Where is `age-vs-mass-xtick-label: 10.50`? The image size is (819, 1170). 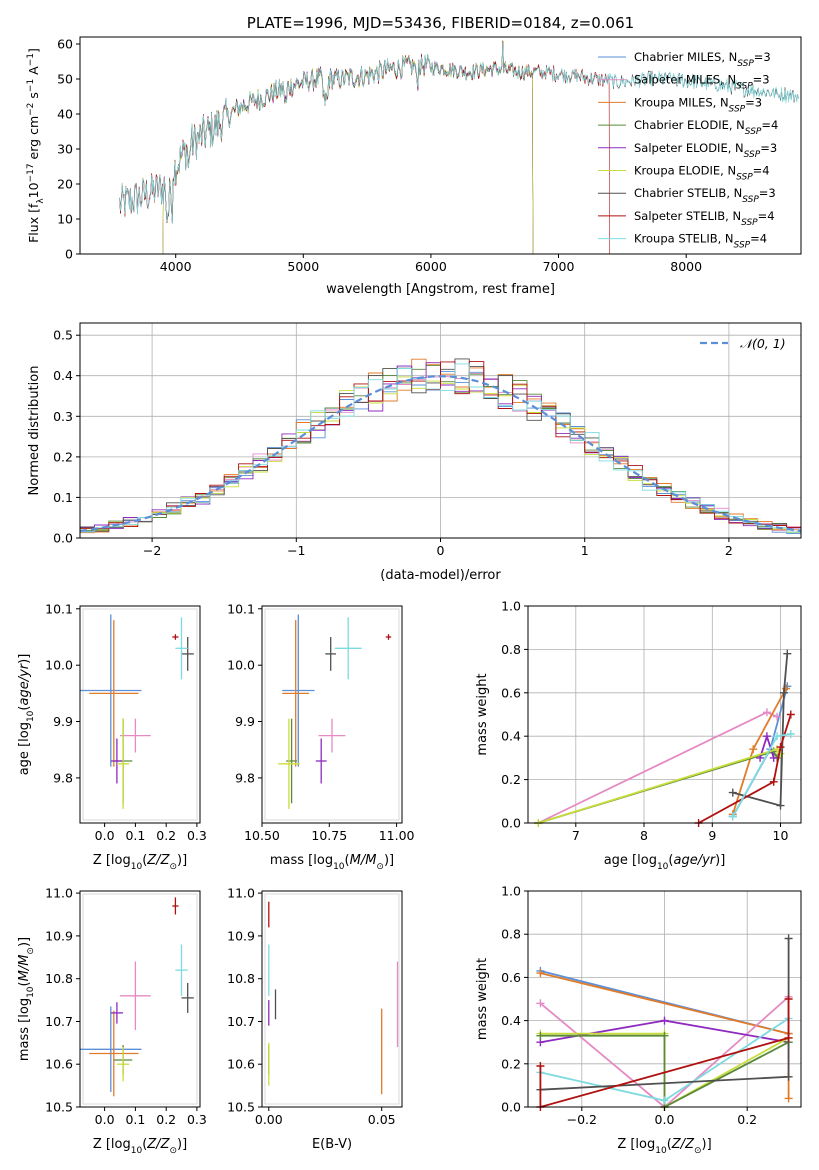
age-vs-mass-xtick-label: 10.50 is located at coordinates (262, 835).